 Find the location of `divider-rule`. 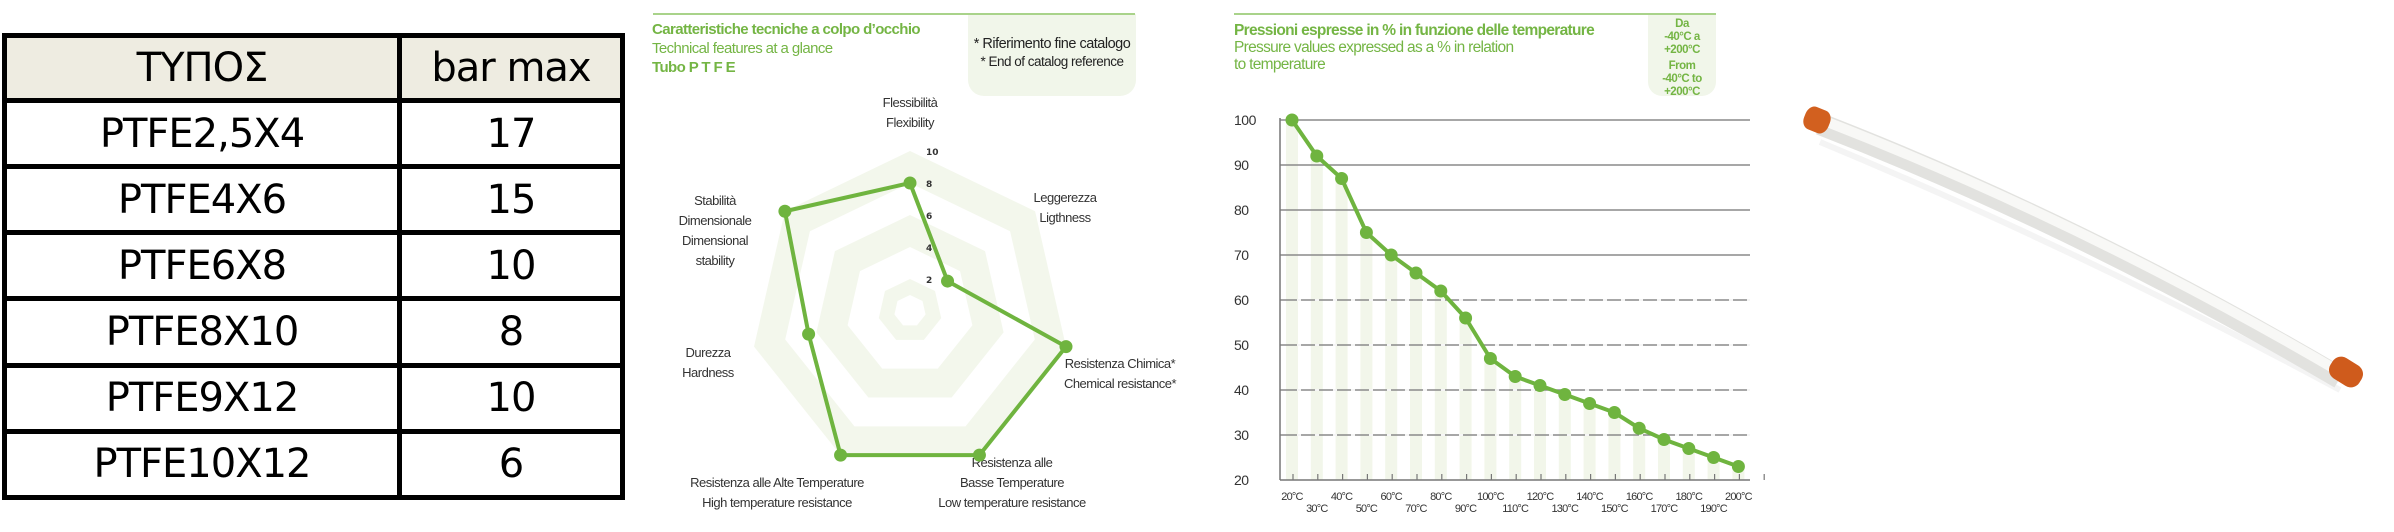

divider-rule is located at coordinates (1475, 14).